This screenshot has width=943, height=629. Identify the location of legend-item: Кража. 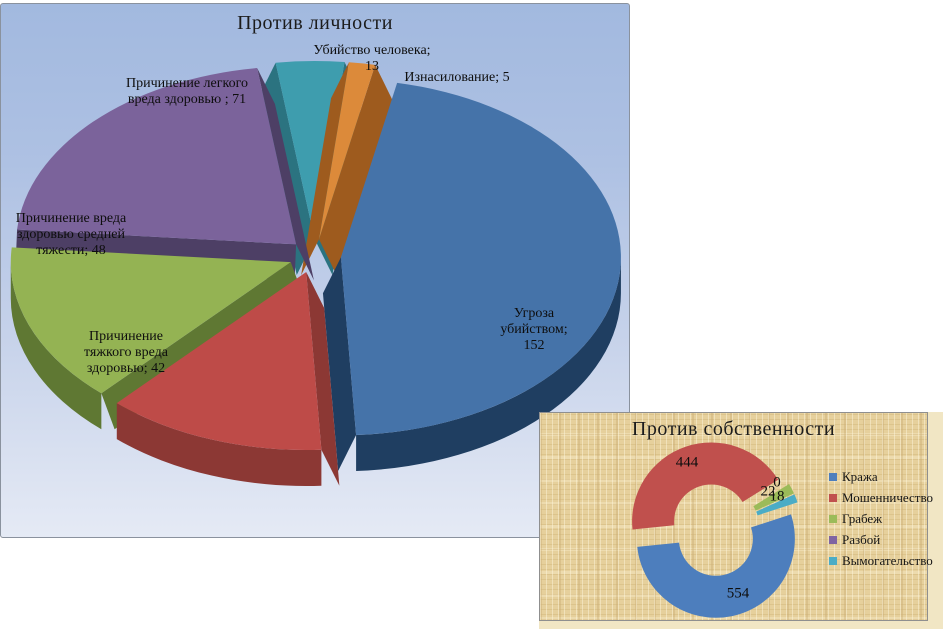
(881, 477).